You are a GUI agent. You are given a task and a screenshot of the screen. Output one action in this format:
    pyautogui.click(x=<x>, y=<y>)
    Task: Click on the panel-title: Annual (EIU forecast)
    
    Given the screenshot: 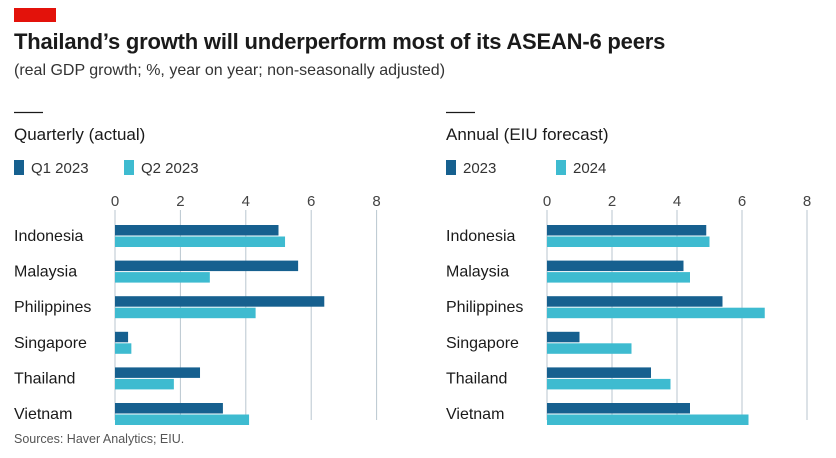 What is the action you would take?
    pyautogui.click(x=527, y=134)
    